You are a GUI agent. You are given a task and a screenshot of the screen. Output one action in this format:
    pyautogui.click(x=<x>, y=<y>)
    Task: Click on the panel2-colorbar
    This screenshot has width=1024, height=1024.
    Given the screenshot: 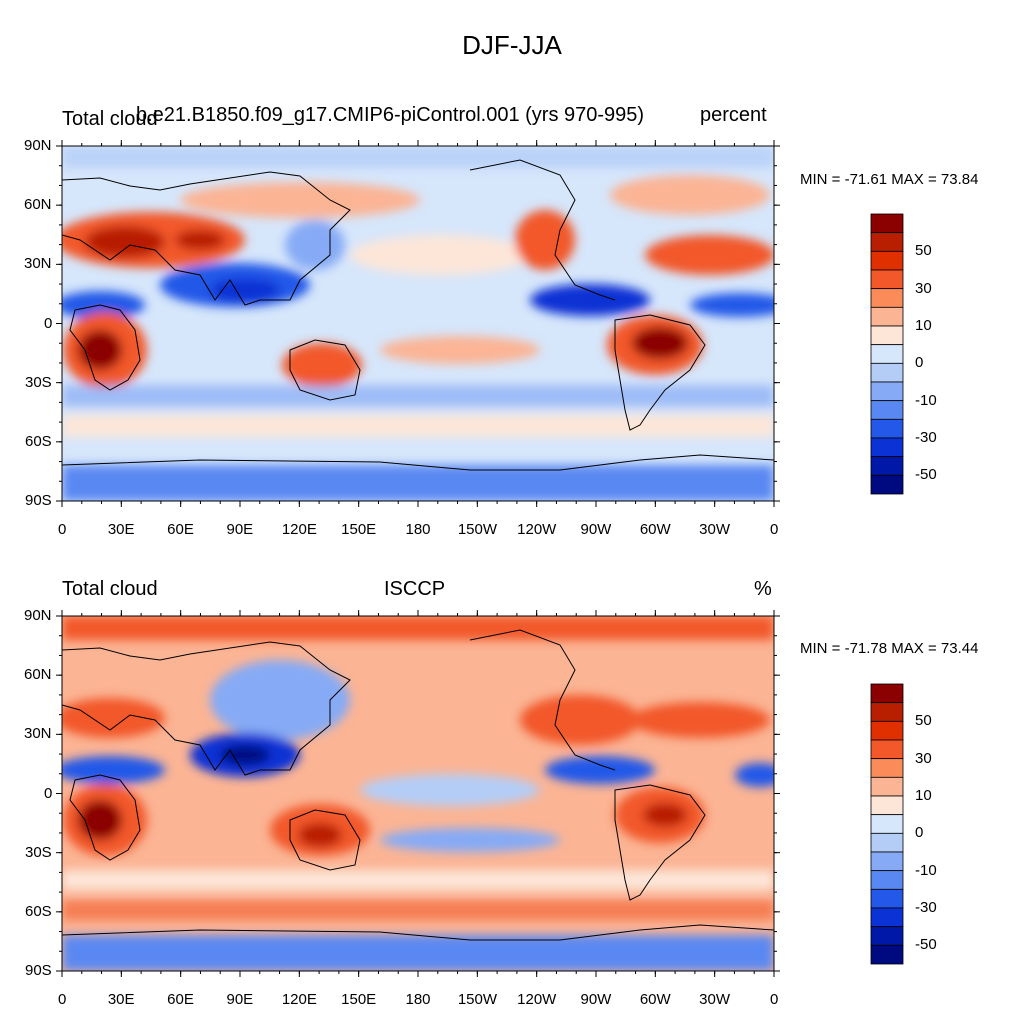 What is the action you would take?
    pyautogui.click(x=887, y=824)
    